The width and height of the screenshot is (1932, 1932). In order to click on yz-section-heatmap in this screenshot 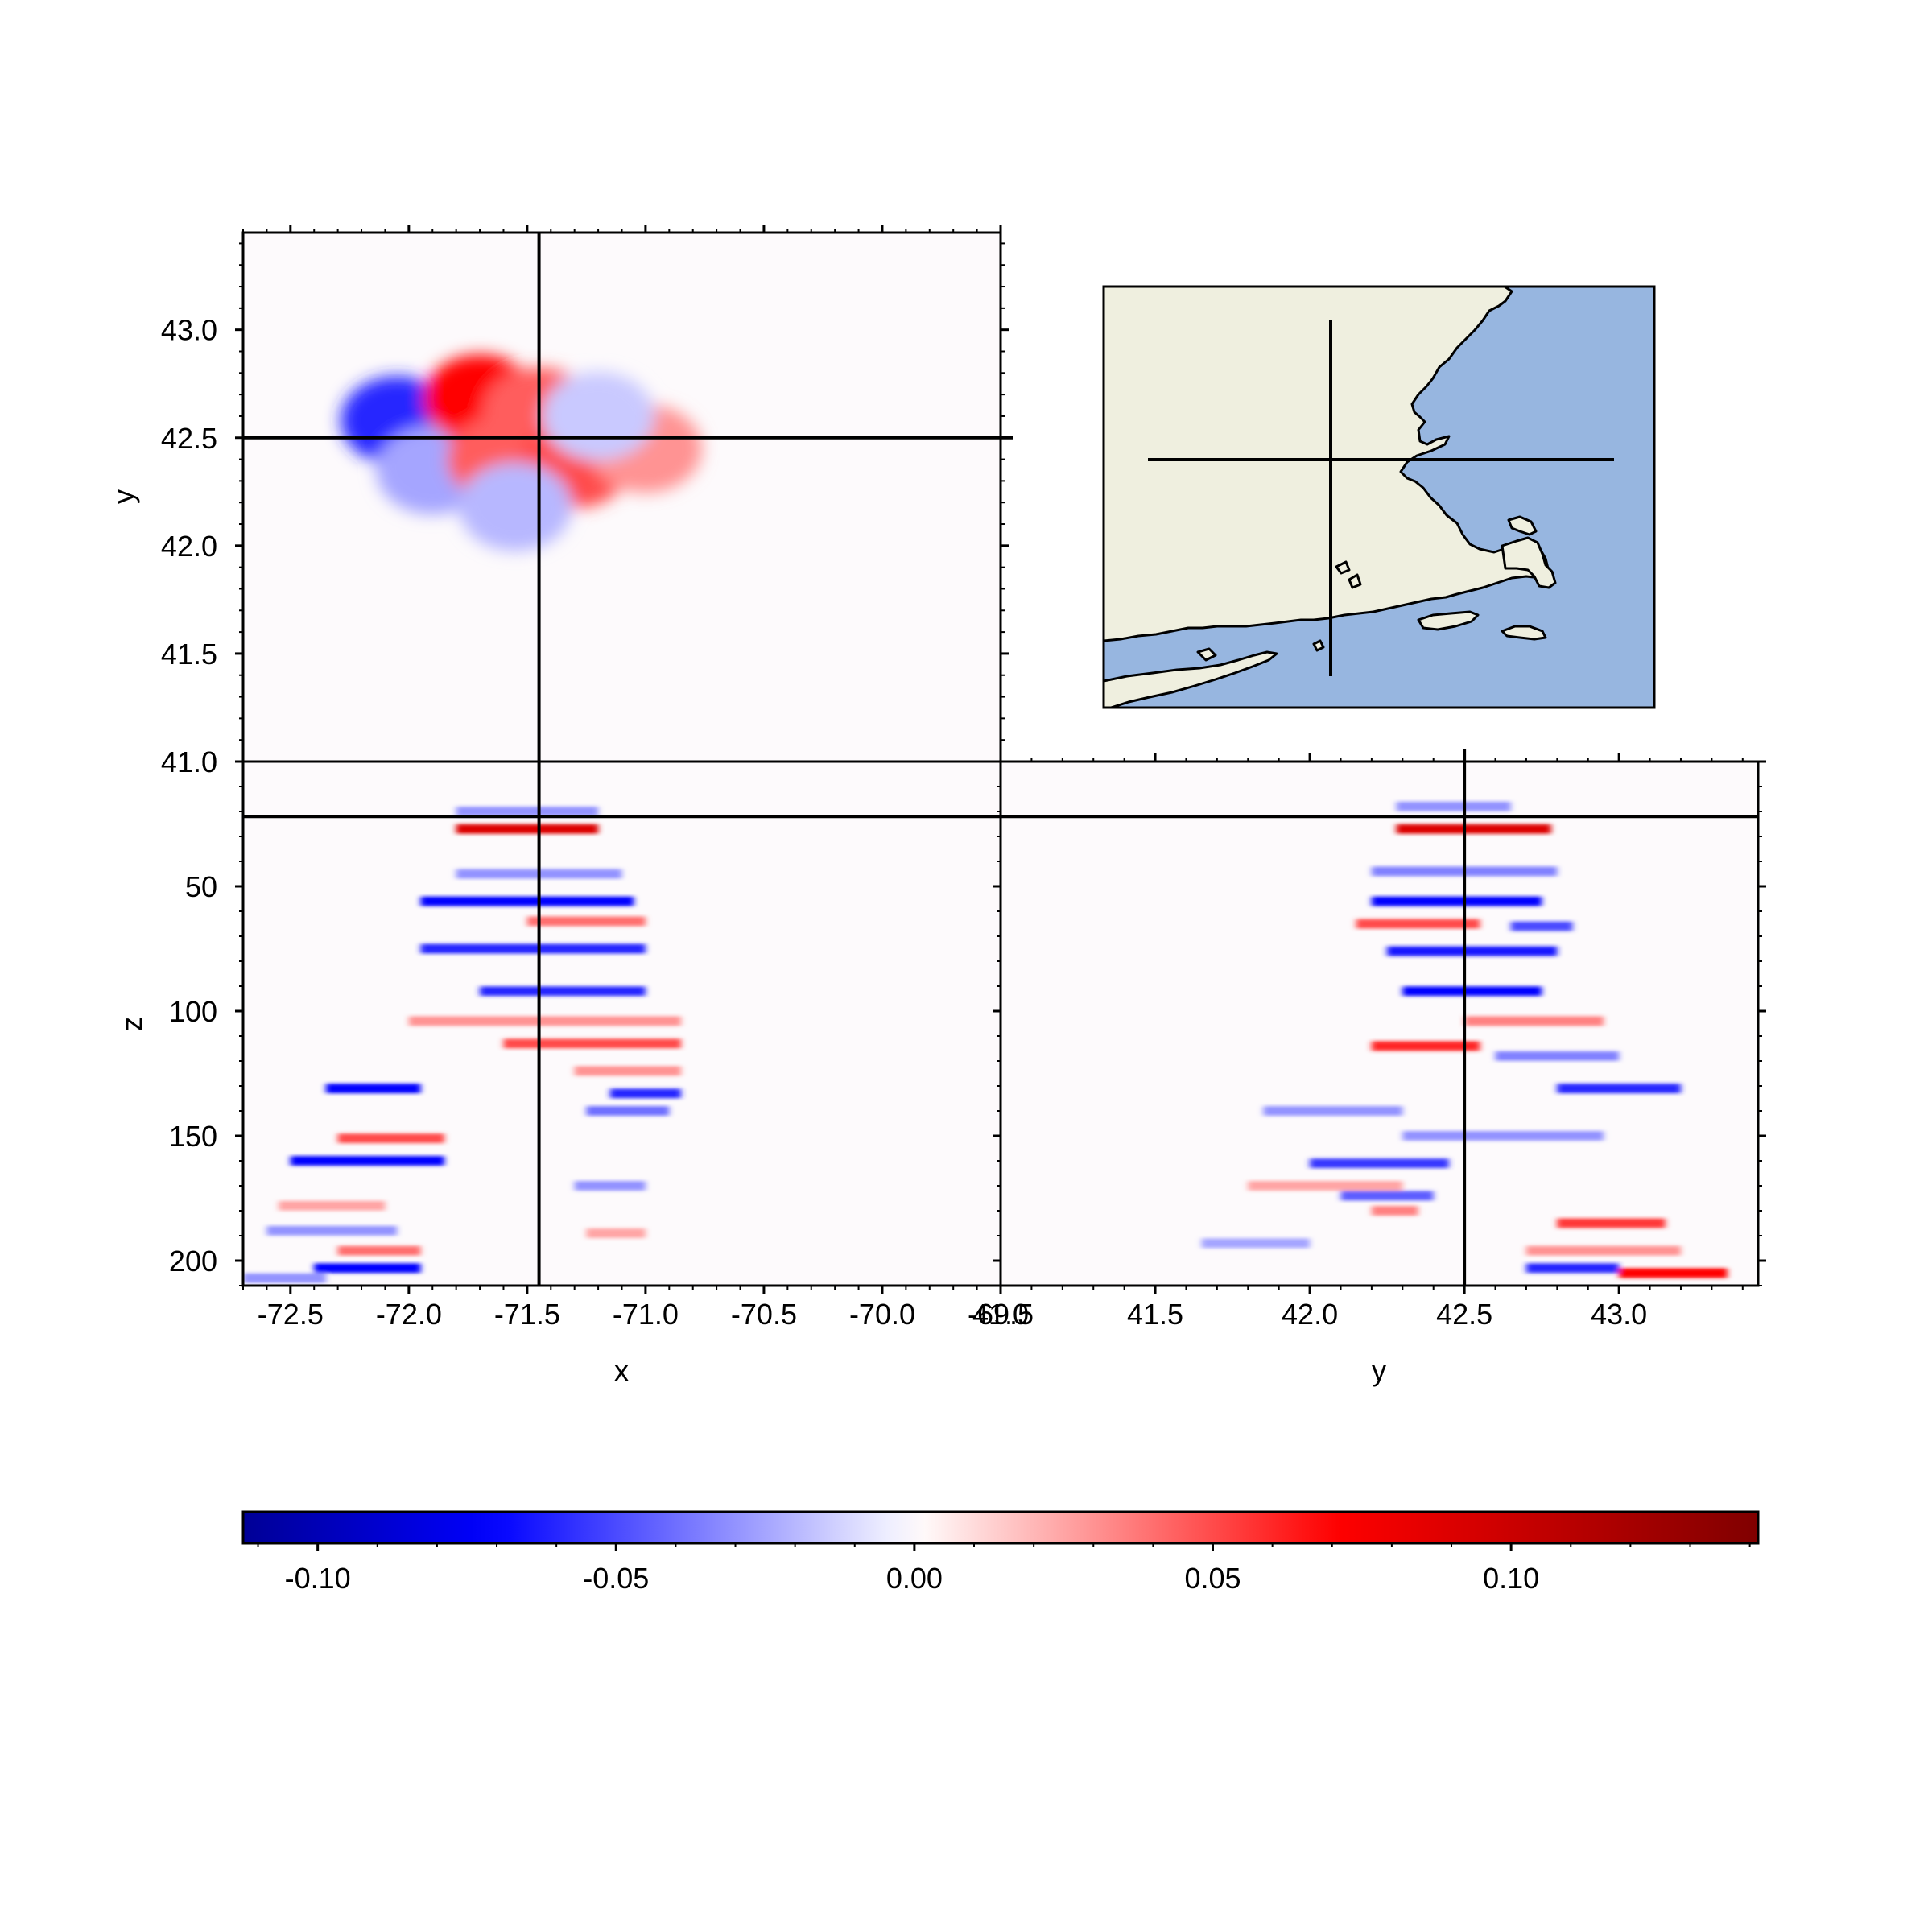, I will do `click(1464, 1039)`.